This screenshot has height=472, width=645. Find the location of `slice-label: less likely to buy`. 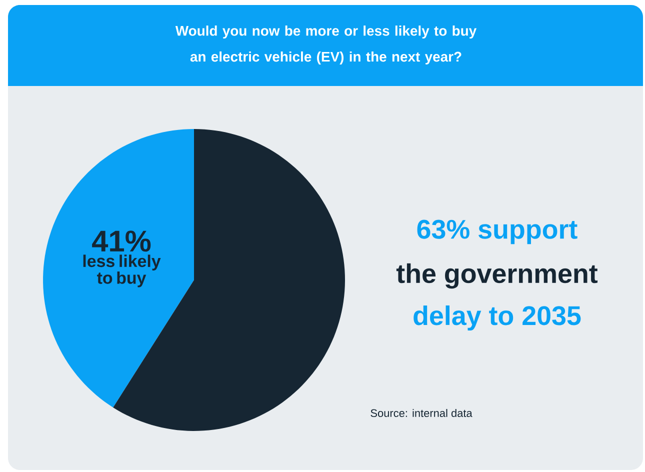

slice-label: less likely to buy is located at coordinates (122, 271).